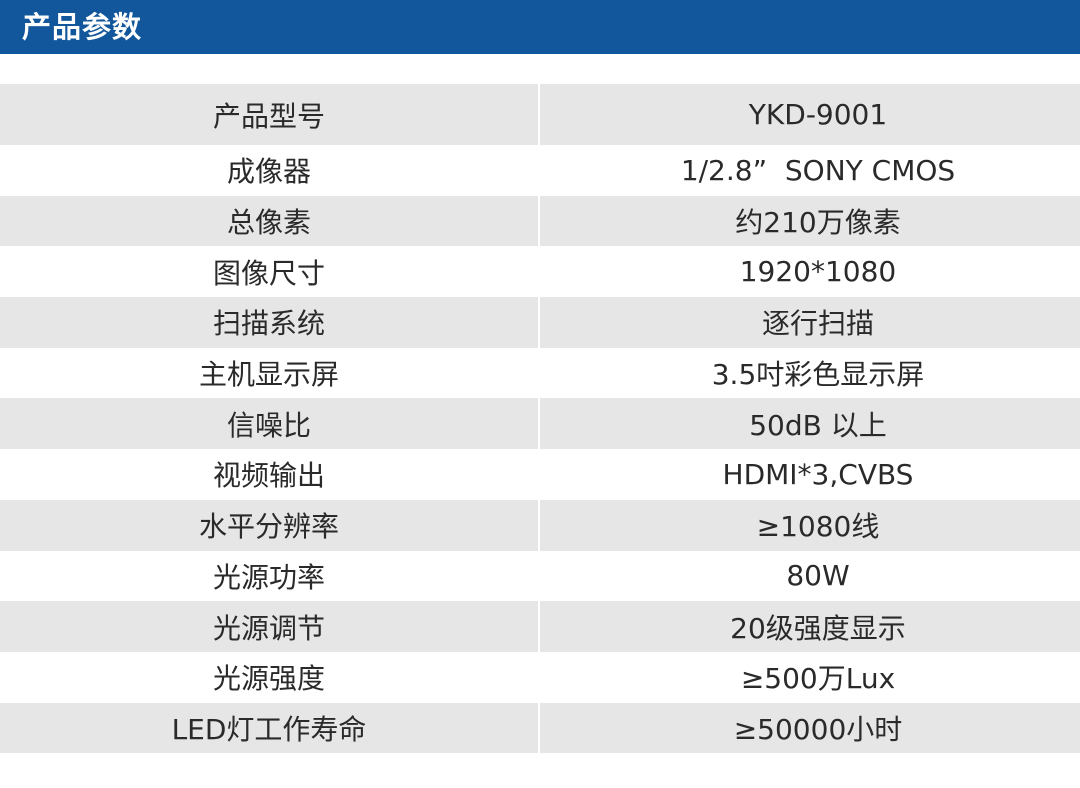 This screenshot has width=1080, height=788. Describe the element at coordinates (270, 626) in the screenshot. I see `spec-label: 光源调节` at that location.